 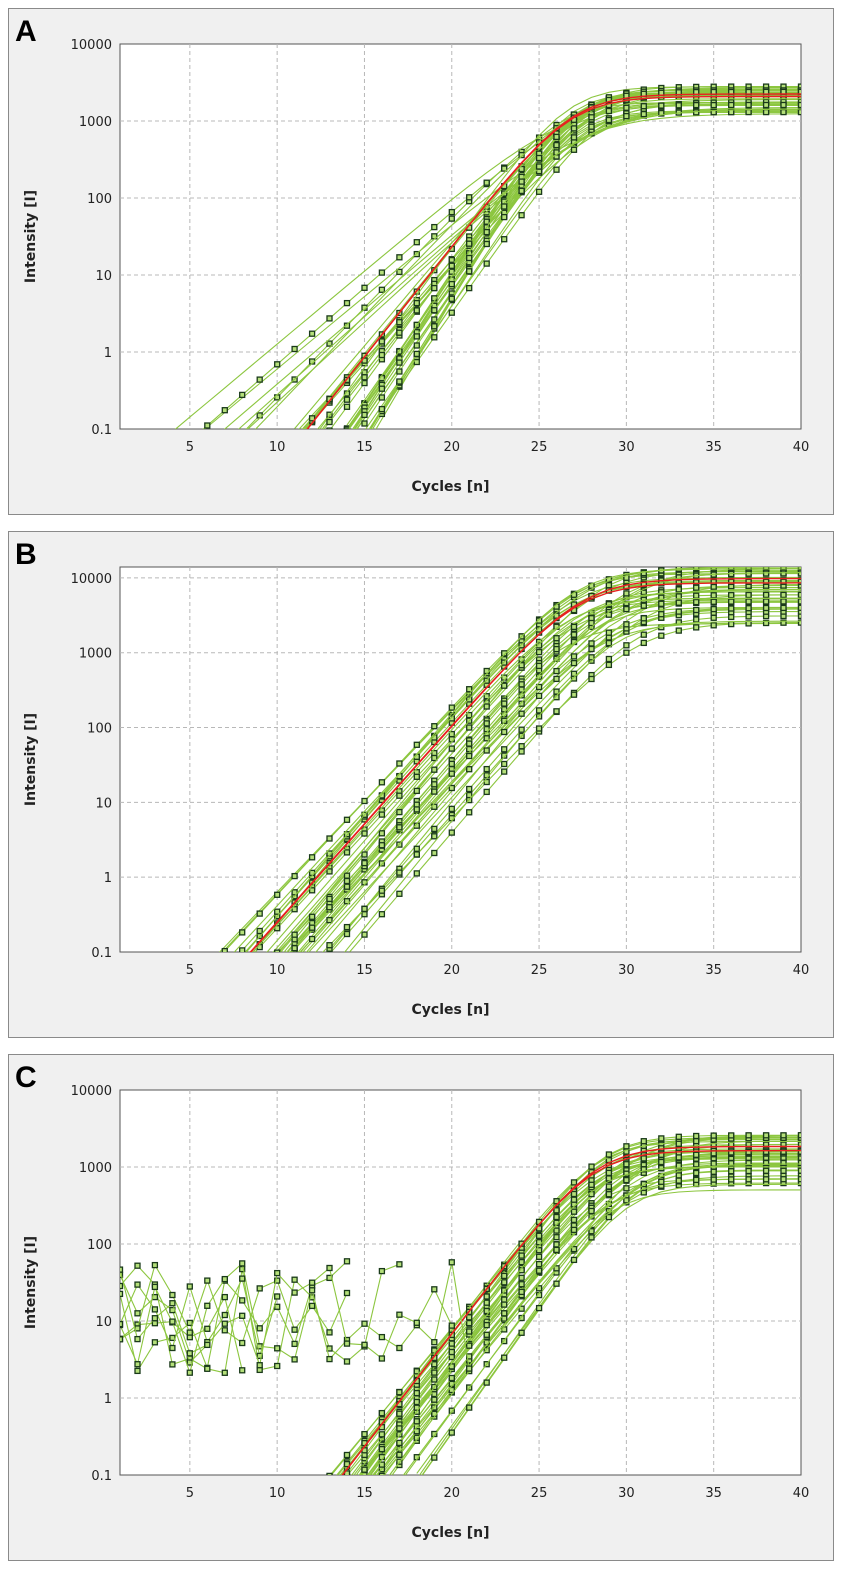 What do you see at coordinates (108, 353) in the screenshot?
I see `y-tick-label: 1` at bounding box center [108, 353].